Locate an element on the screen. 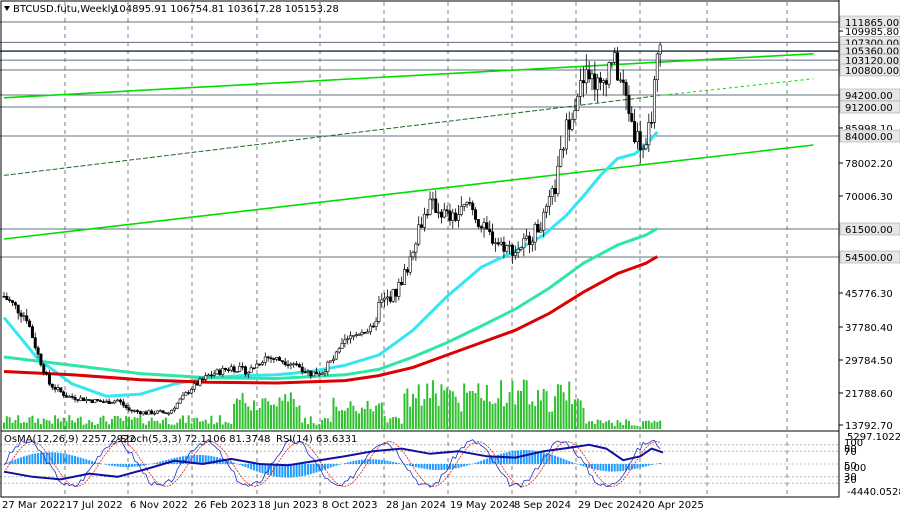 The image size is (900, 510). indicator-subwindow is located at coordinates (419, 463).